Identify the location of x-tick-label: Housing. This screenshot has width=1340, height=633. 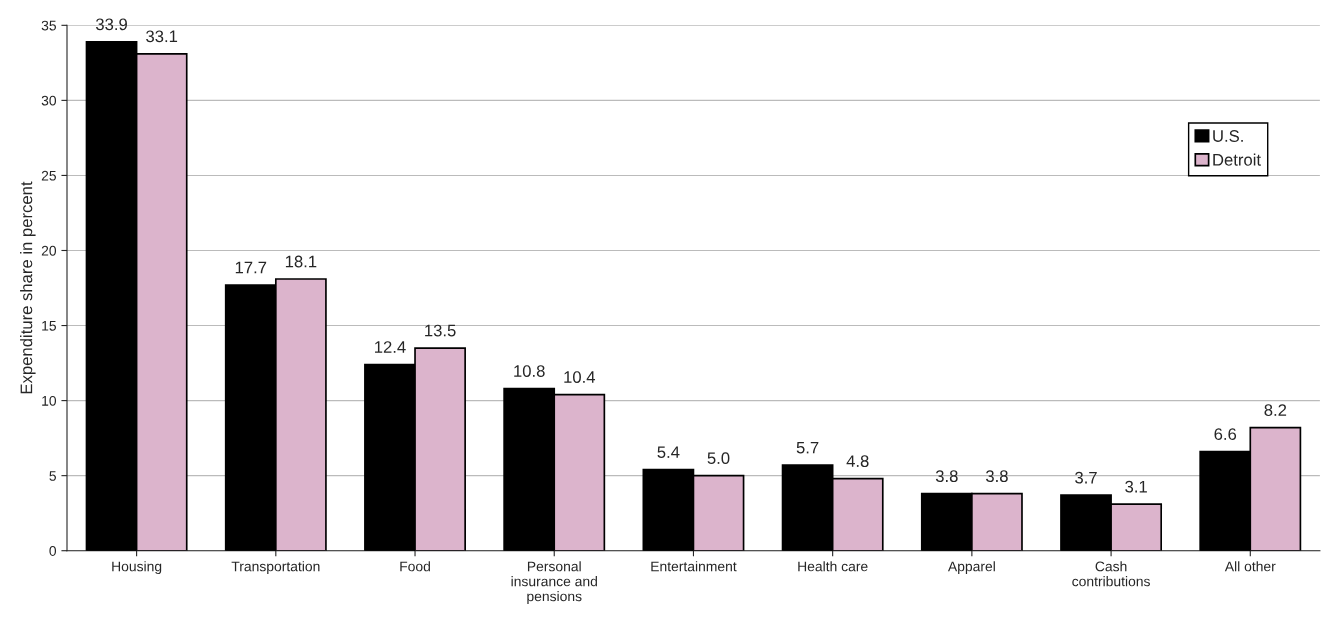
(137, 568).